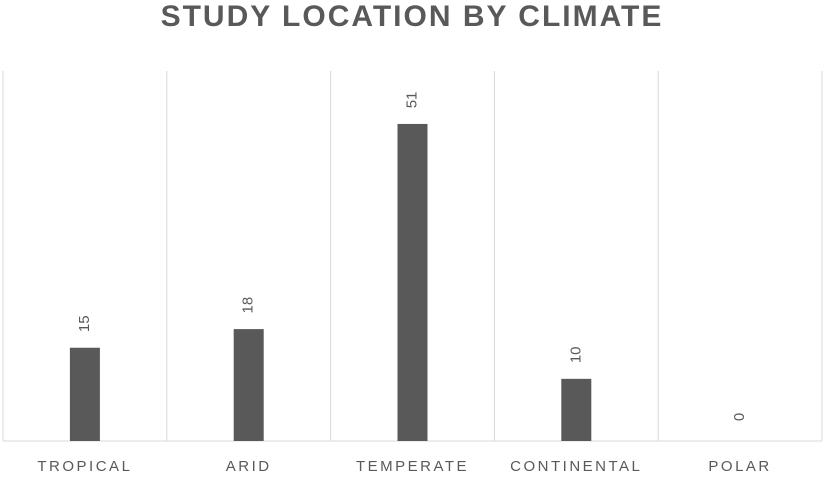 The width and height of the screenshot is (825, 477). What do you see at coordinates (84, 323) in the screenshot?
I see `data-label: 15` at bounding box center [84, 323].